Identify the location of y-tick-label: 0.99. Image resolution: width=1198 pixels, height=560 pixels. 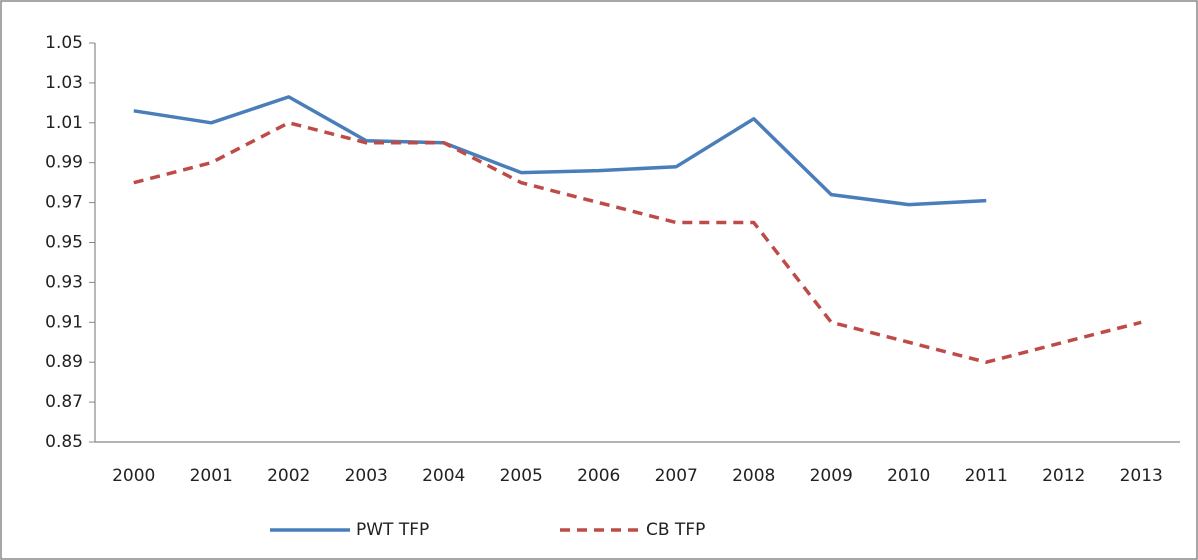
(64, 163).